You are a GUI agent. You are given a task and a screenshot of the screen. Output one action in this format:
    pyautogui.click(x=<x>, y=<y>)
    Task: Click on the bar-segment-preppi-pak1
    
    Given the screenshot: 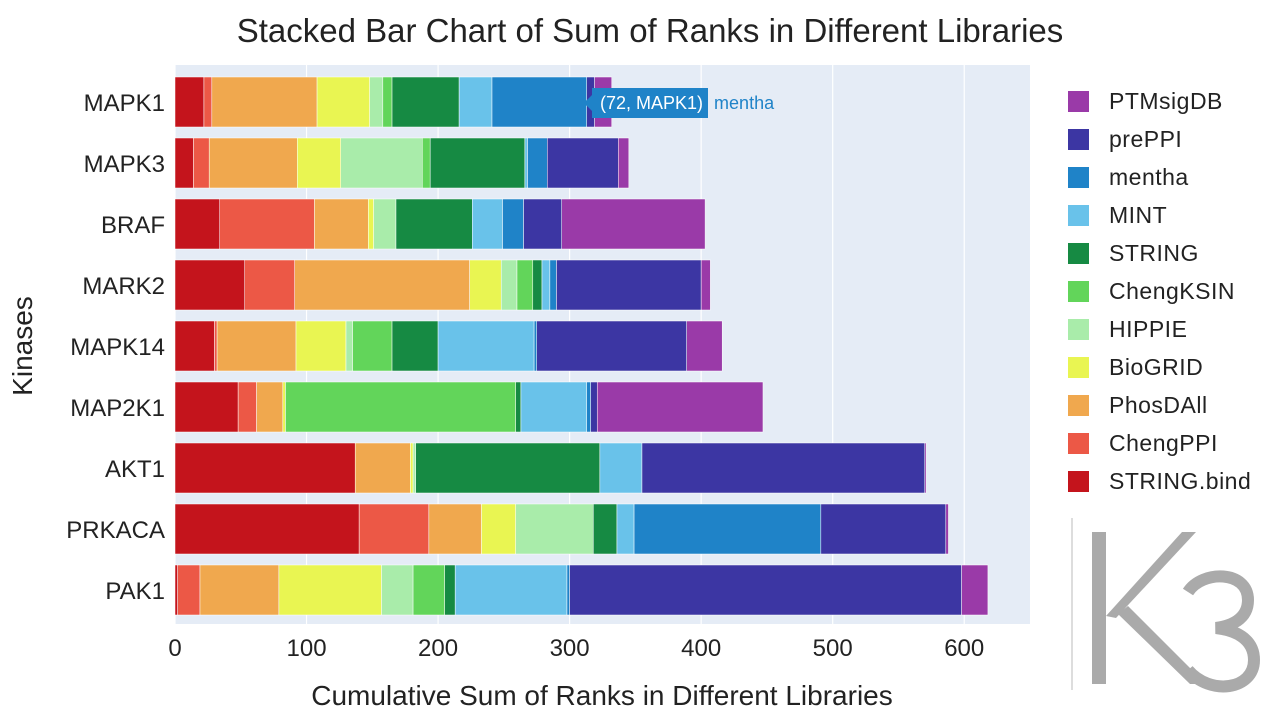 What is the action you would take?
    pyautogui.click(x=765, y=590)
    